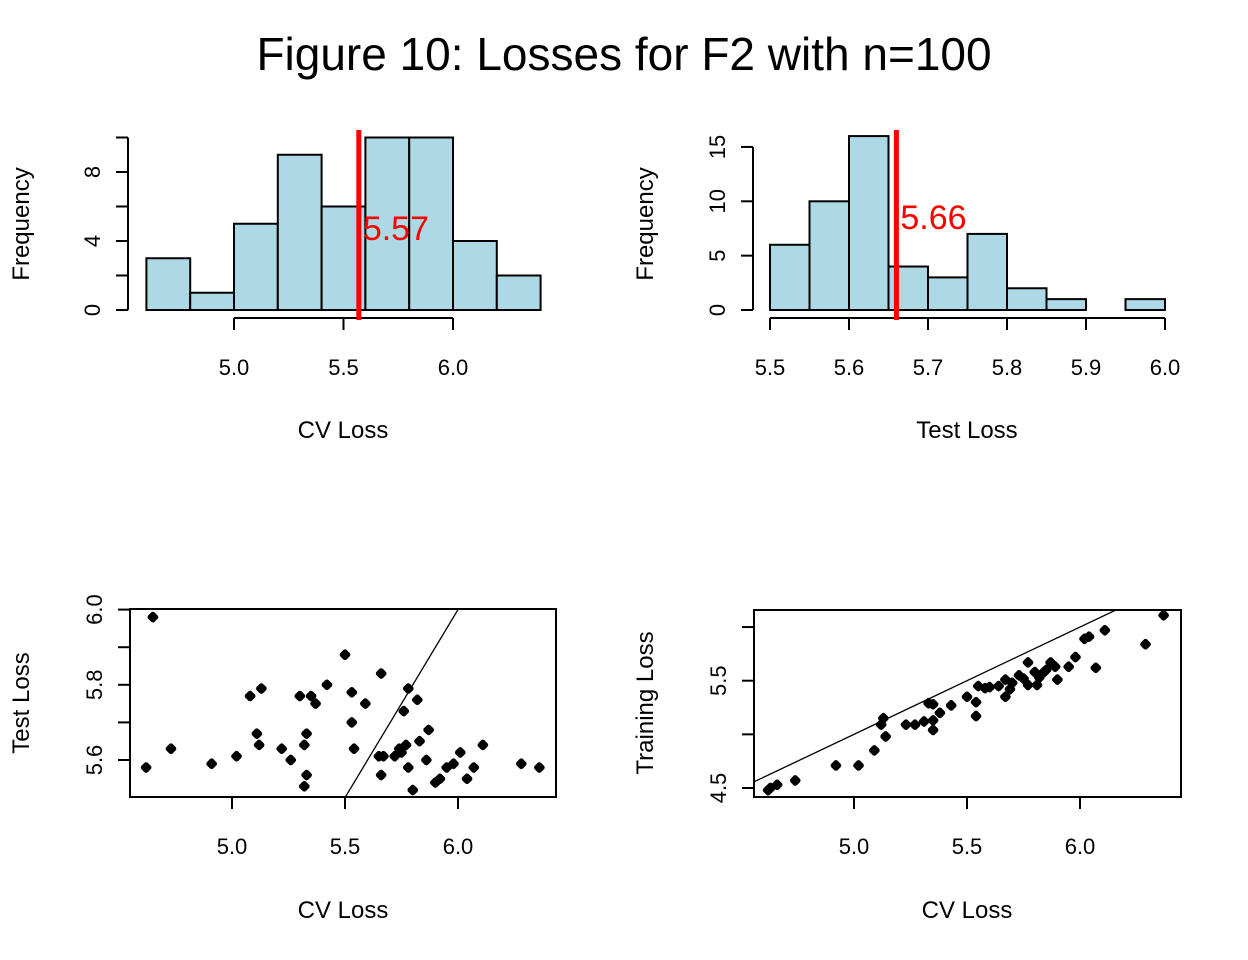 The height and width of the screenshot is (960, 1248). I want to click on y-tick-label: 4, so click(92, 241).